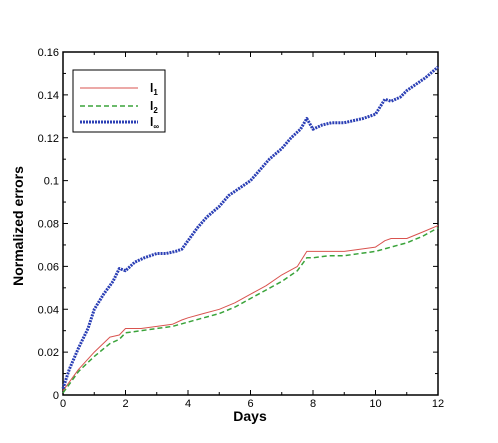 This screenshot has width=498, height=443. I want to click on legend-label-linf: l∞, so click(154, 123).